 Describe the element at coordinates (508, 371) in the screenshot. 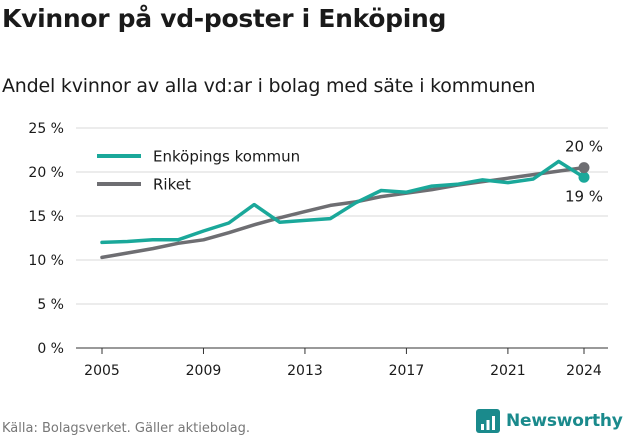

I see `x-tick-label: 2021` at that location.